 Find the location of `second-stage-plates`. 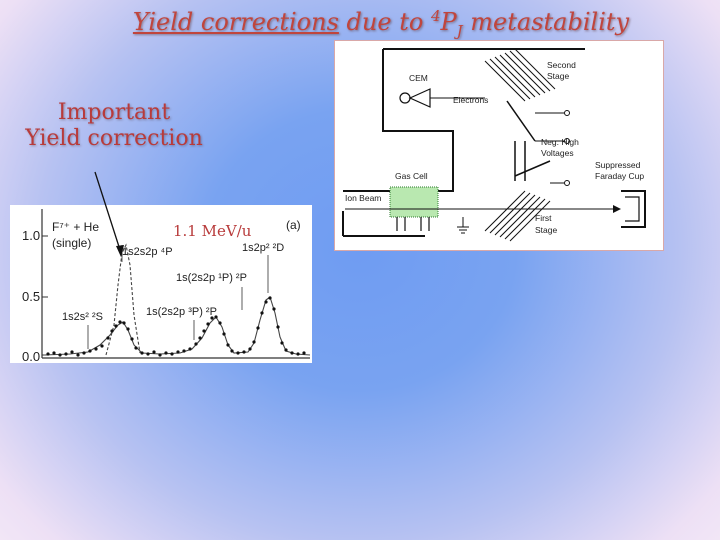

second-stage-plates is located at coordinates (520, 75).